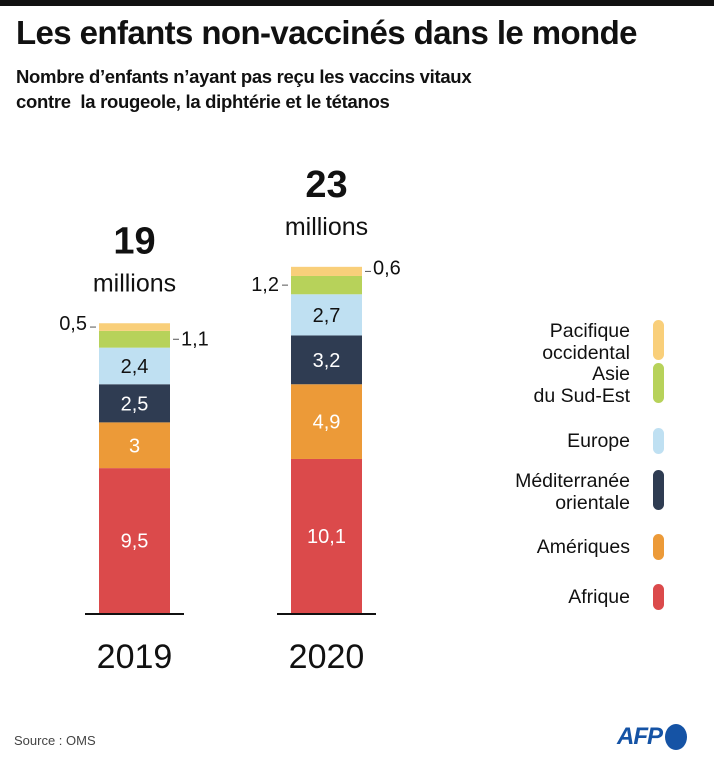  I want to click on bar-segment-2019-m-diterran-e-orientale, so click(134, 403).